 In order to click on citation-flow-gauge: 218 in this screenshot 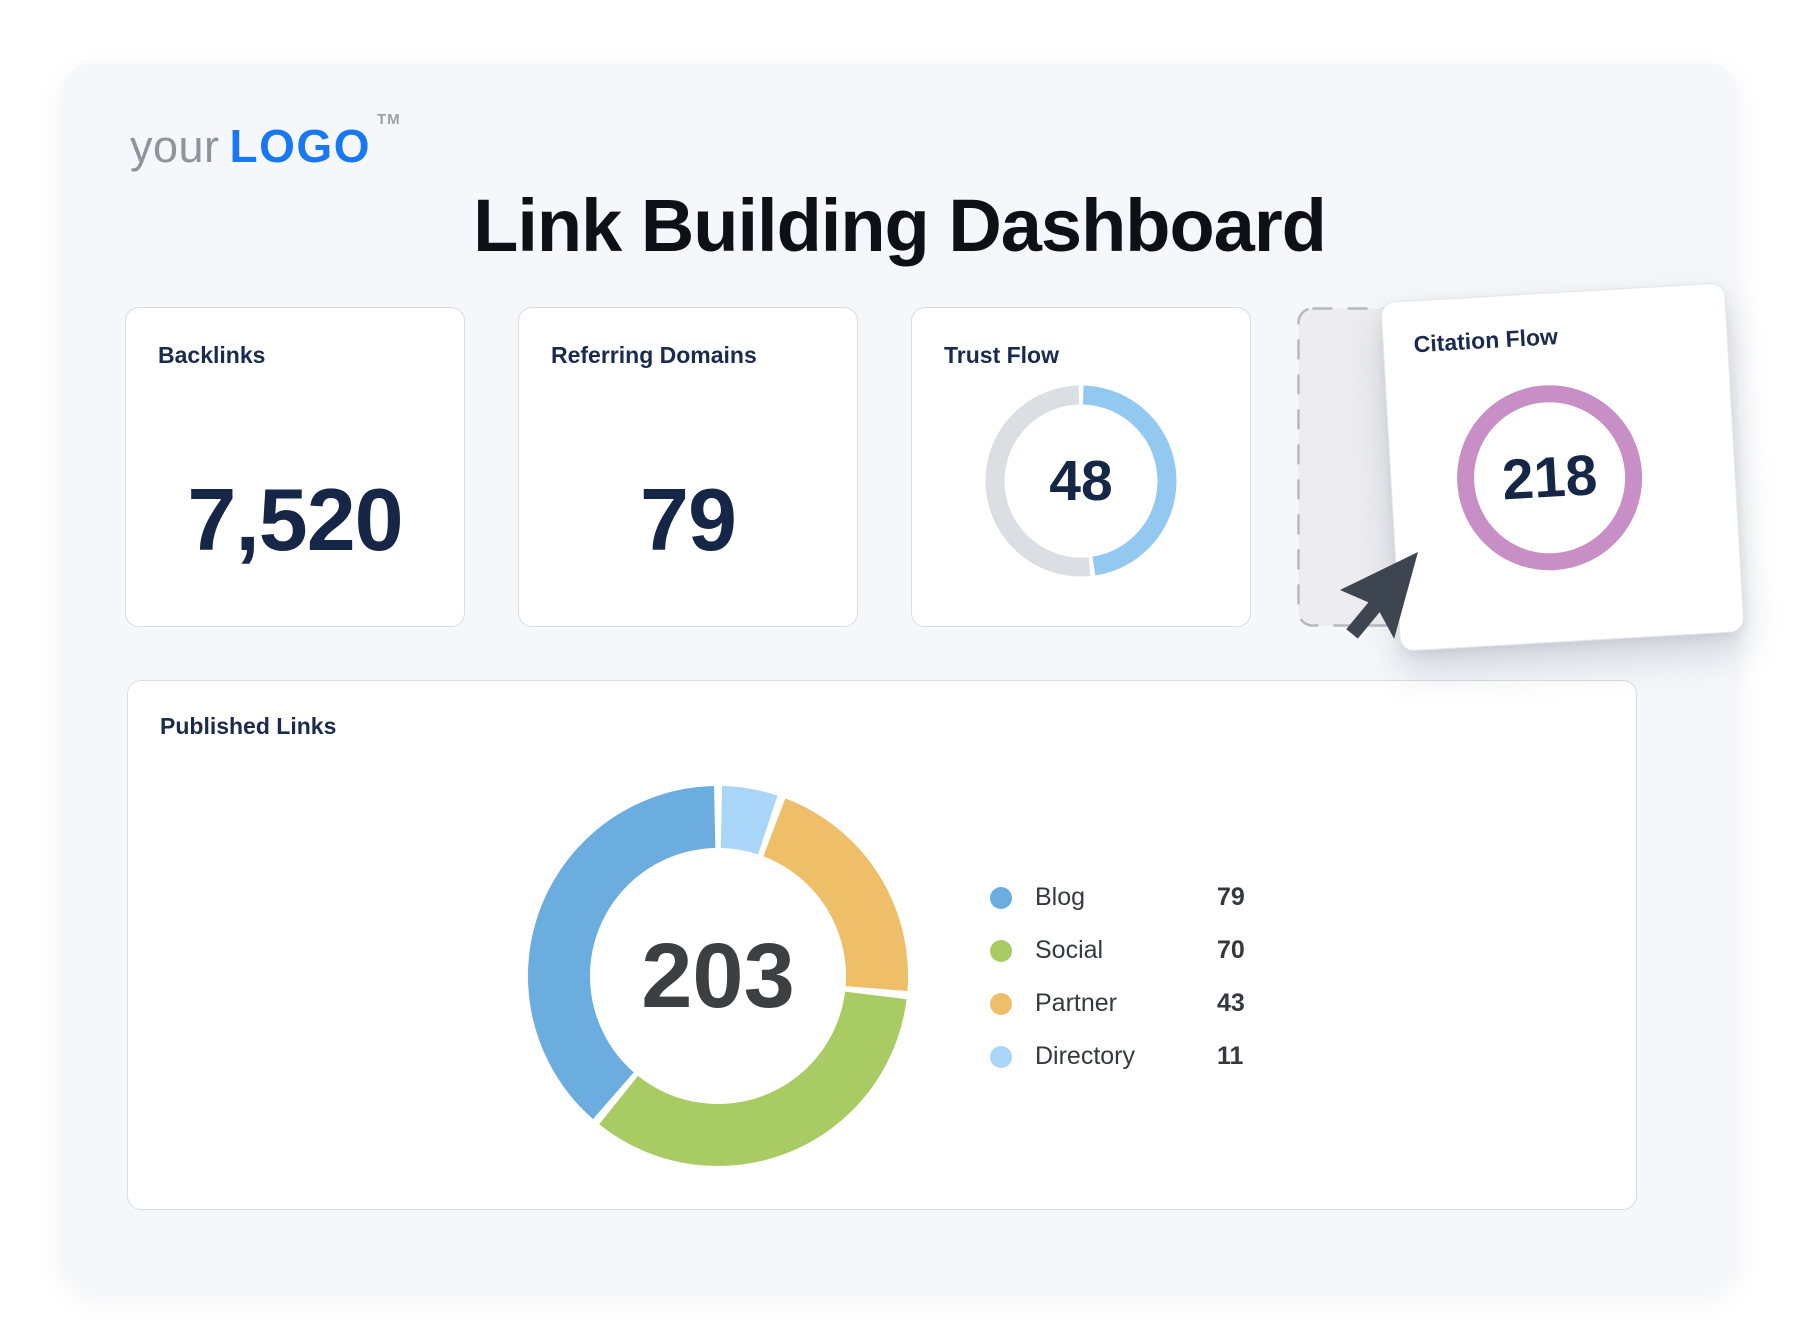, I will do `click(1549, 477)`.